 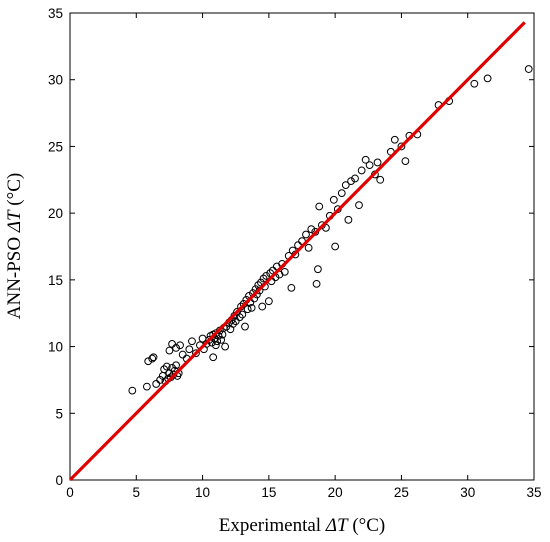 I want to click on x-axis-title: Experimental ΔT (°C), so click(x=302, y=525).